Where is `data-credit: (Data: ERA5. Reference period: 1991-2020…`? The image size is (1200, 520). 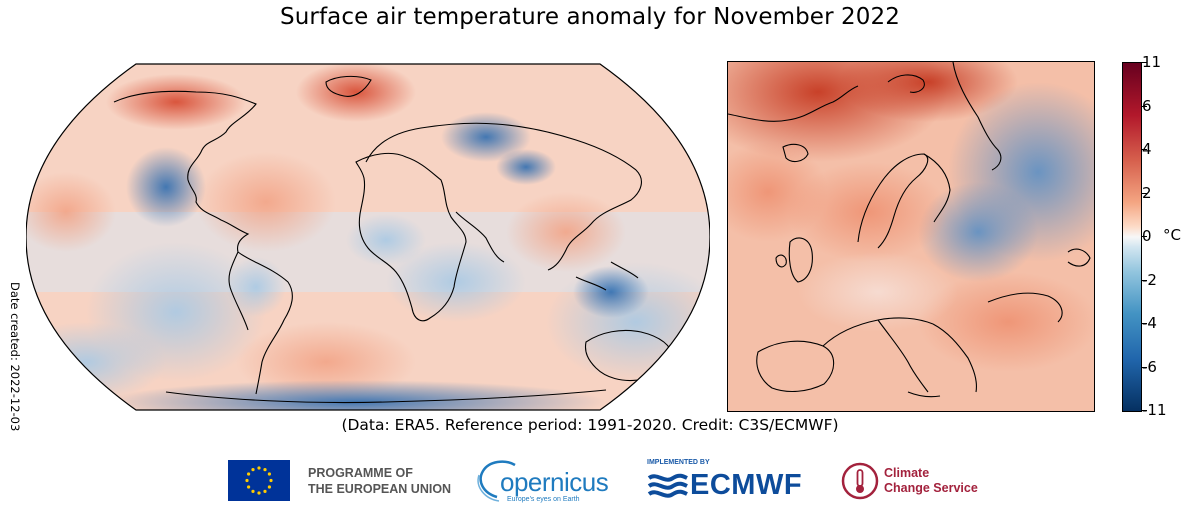
data-credit: (Data: ERA5. Reference period: 1991-2020… is located at coordinates (590, 425).